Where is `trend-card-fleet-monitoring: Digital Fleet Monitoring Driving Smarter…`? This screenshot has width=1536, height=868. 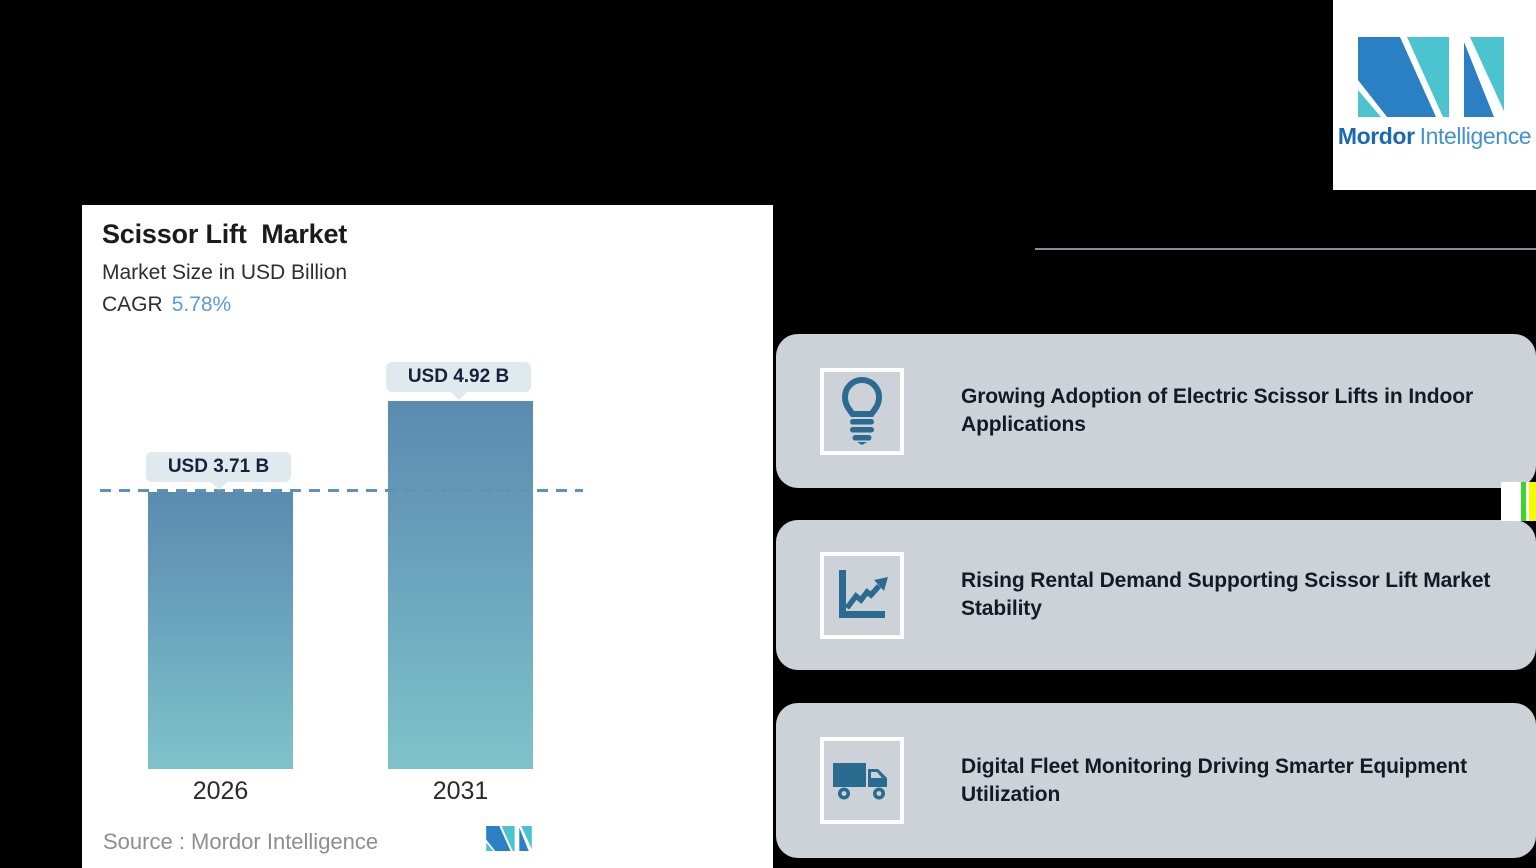
trend-card-fleet-monitoring: Digital Fleet Monitoring Driving Smarter… is located at coordinates (1156, 780).